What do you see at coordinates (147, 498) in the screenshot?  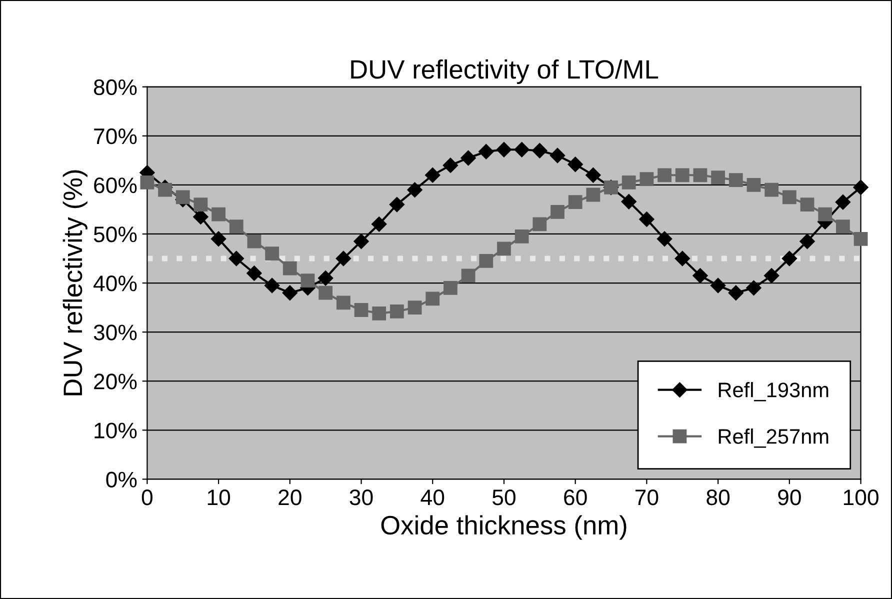 I see `x-tick-label: 0` at bounding box center [147, 498].